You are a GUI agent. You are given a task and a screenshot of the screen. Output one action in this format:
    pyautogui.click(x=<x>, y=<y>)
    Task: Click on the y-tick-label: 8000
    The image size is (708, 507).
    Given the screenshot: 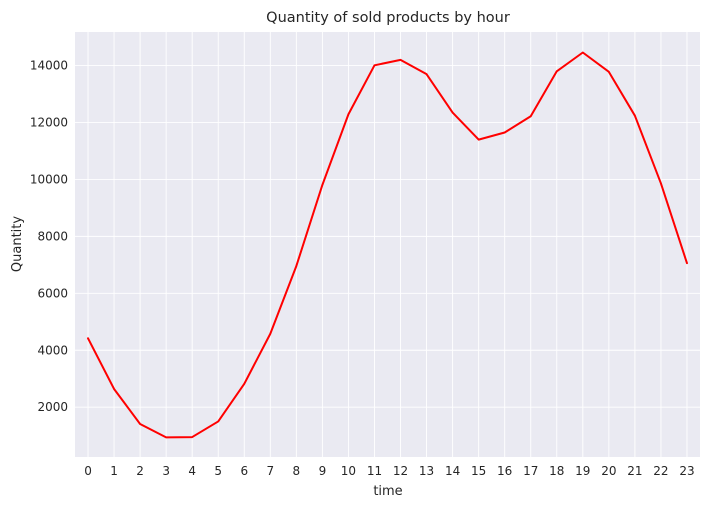 What is the action you would take?
    pyautogui.click(x=52, y=236)
    